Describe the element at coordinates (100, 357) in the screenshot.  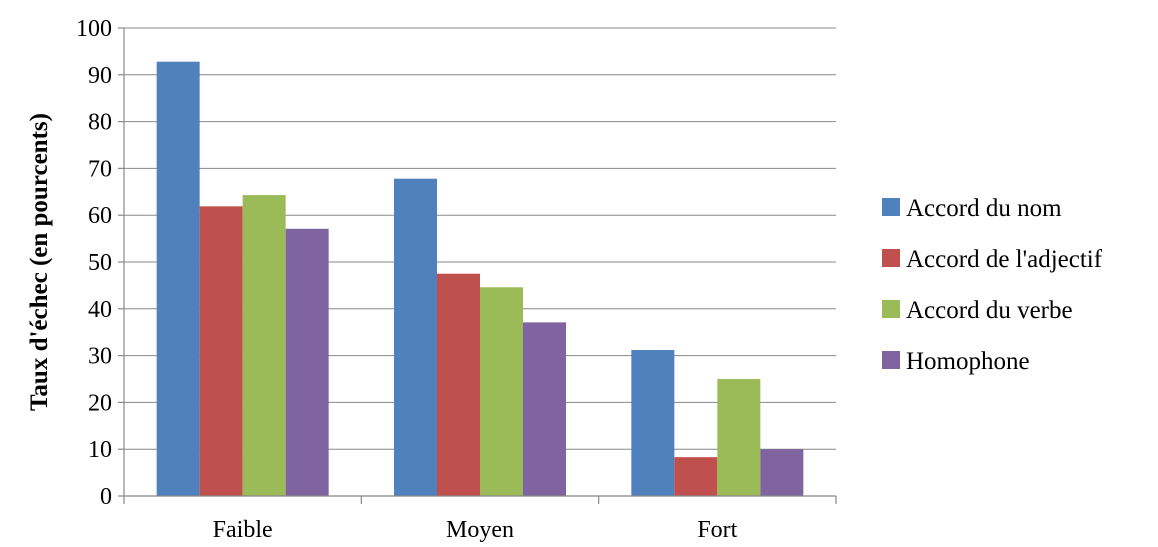
I see `y-tick-label: 30` at that location.